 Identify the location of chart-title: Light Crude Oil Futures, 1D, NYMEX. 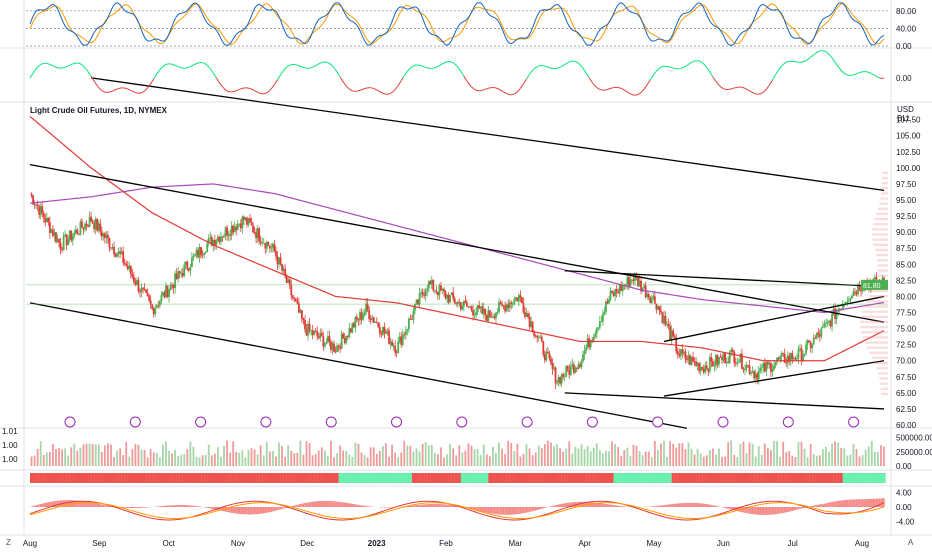
(98, 110).